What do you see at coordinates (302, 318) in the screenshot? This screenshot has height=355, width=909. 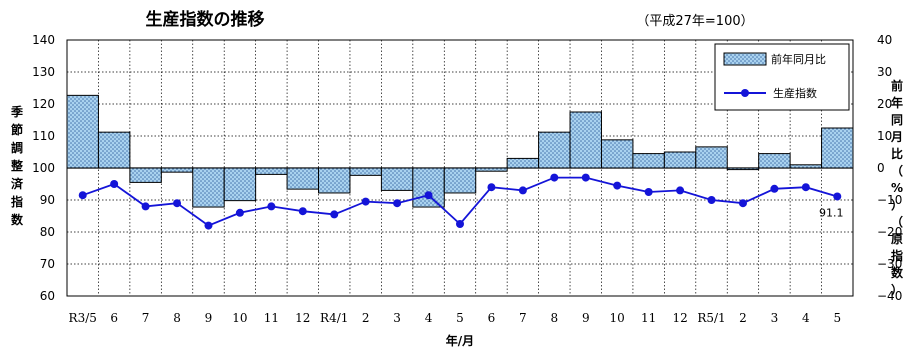 I see `x-tick-label: 12` at bounding box center [302, 318].